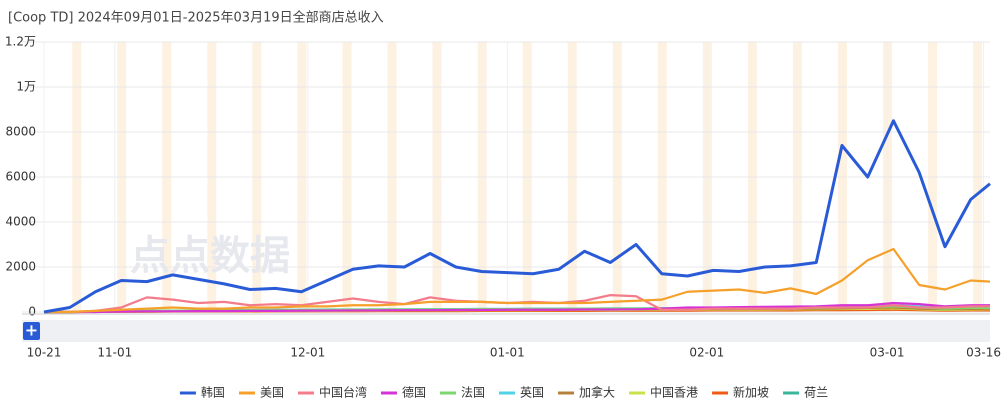 The image size is (1008, 415). I want to click on legend-item: 英国, so click(521, 393).